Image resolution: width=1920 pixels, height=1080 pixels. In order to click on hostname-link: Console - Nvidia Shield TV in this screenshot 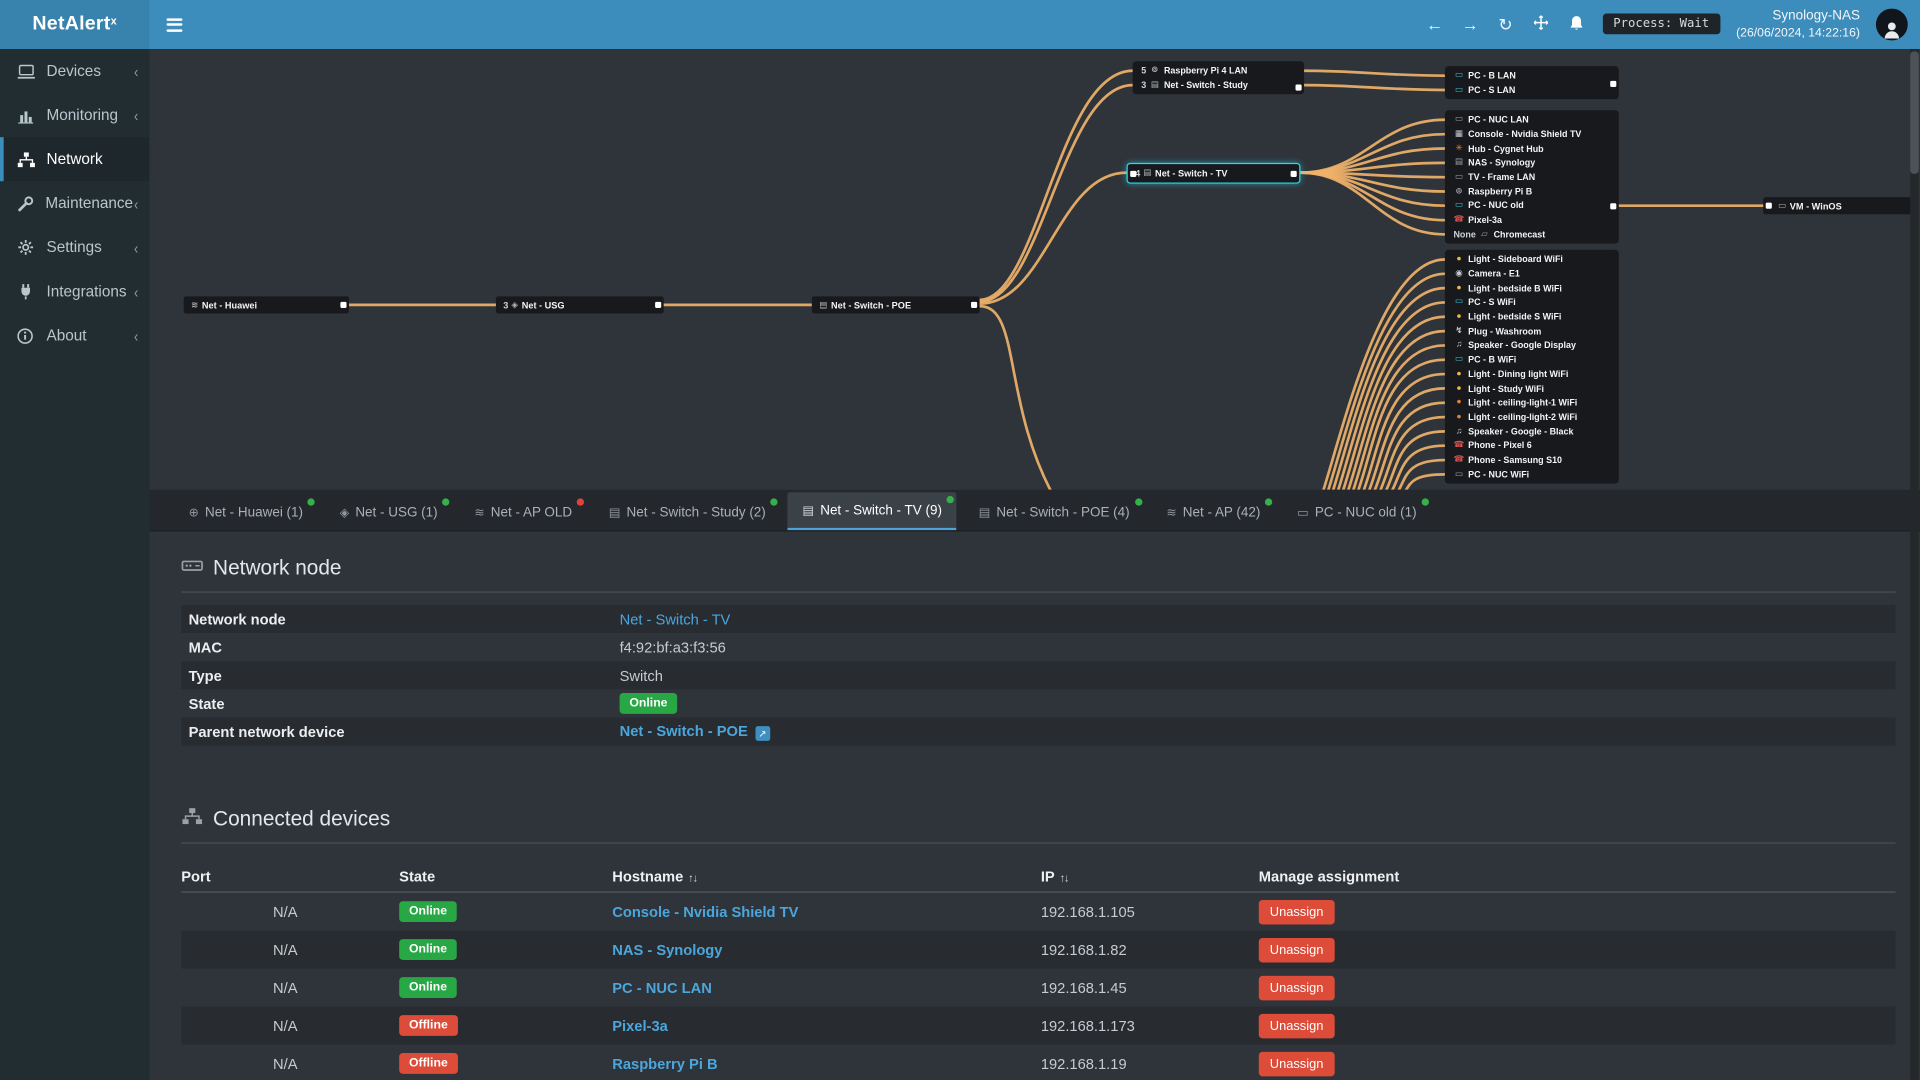, I will do `click(705, 912)`.